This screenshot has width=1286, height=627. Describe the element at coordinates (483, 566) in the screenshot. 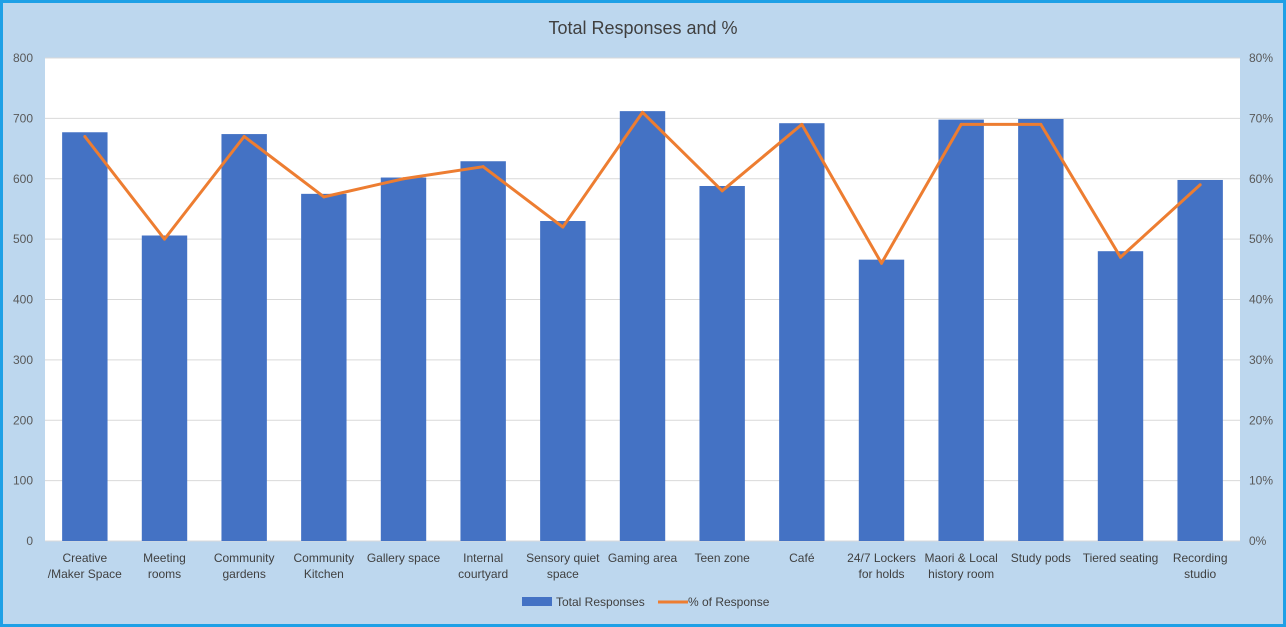

I see `category-label: Internal courtyard` at that location.